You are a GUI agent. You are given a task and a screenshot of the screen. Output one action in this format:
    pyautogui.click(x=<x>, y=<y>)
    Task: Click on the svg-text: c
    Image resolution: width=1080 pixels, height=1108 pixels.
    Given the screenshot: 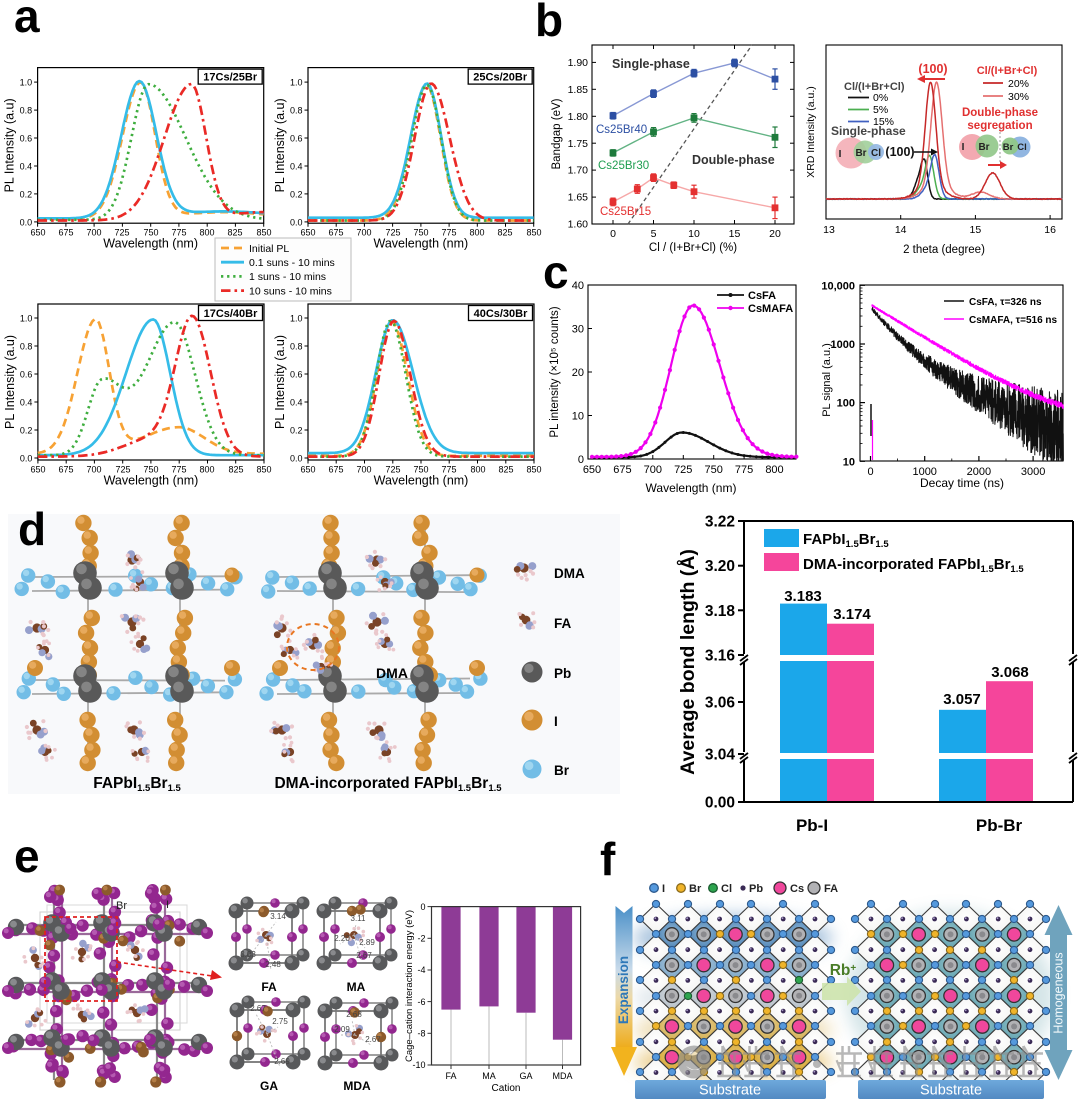 What is the action you would take?
    pyautogui.click(x=556, y=272)
    